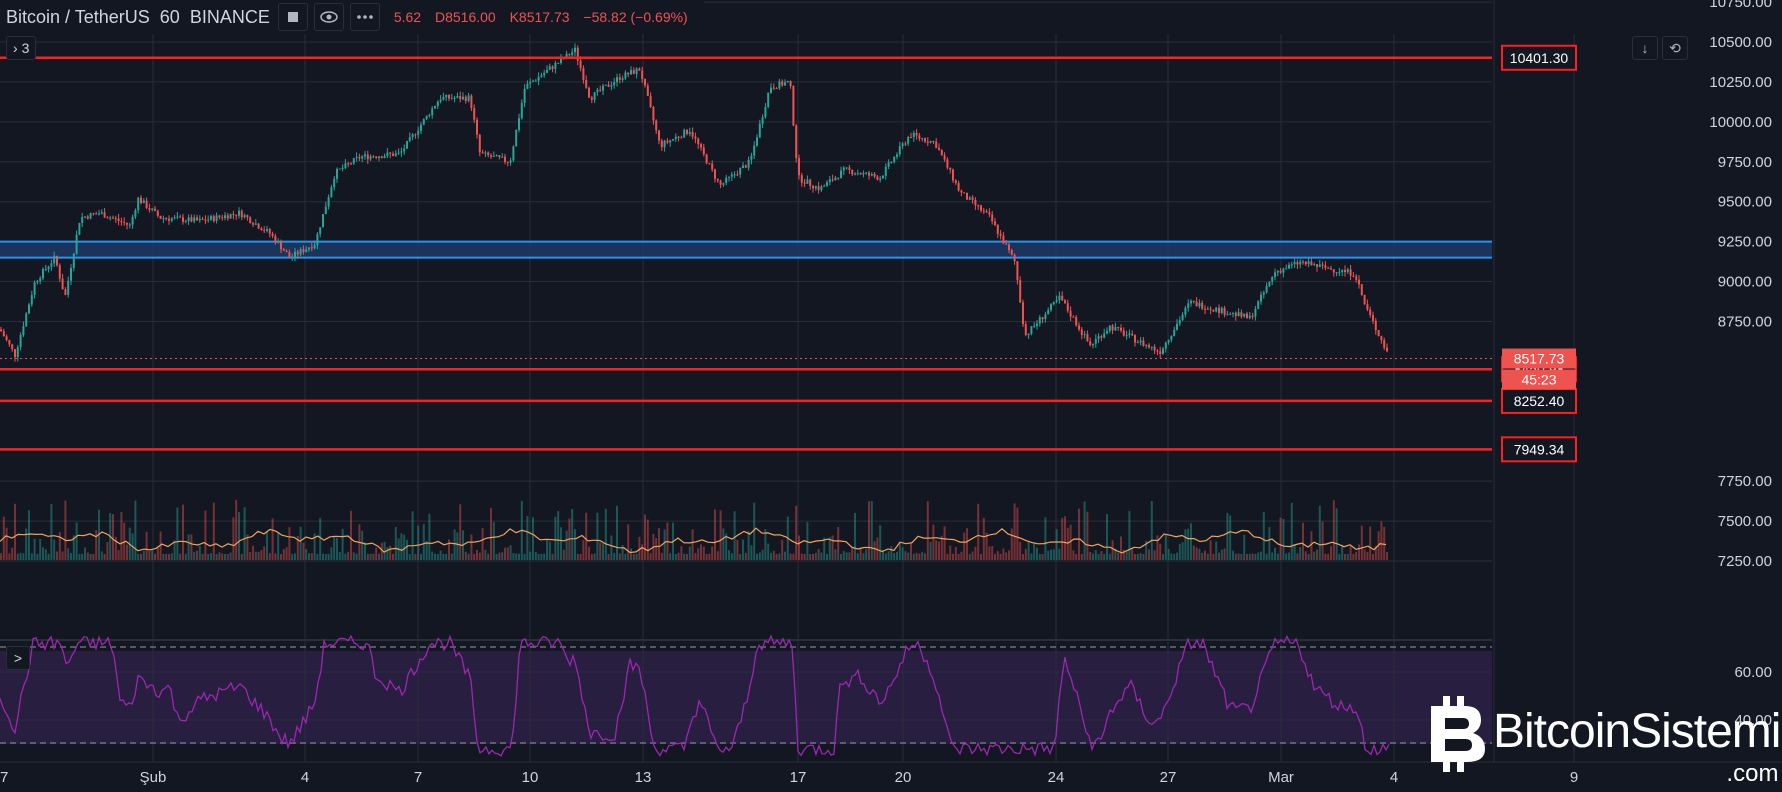 This screenshot has height=792, width=1782. I want to click on scroll-down-button: ↓, so click(1645, 48).